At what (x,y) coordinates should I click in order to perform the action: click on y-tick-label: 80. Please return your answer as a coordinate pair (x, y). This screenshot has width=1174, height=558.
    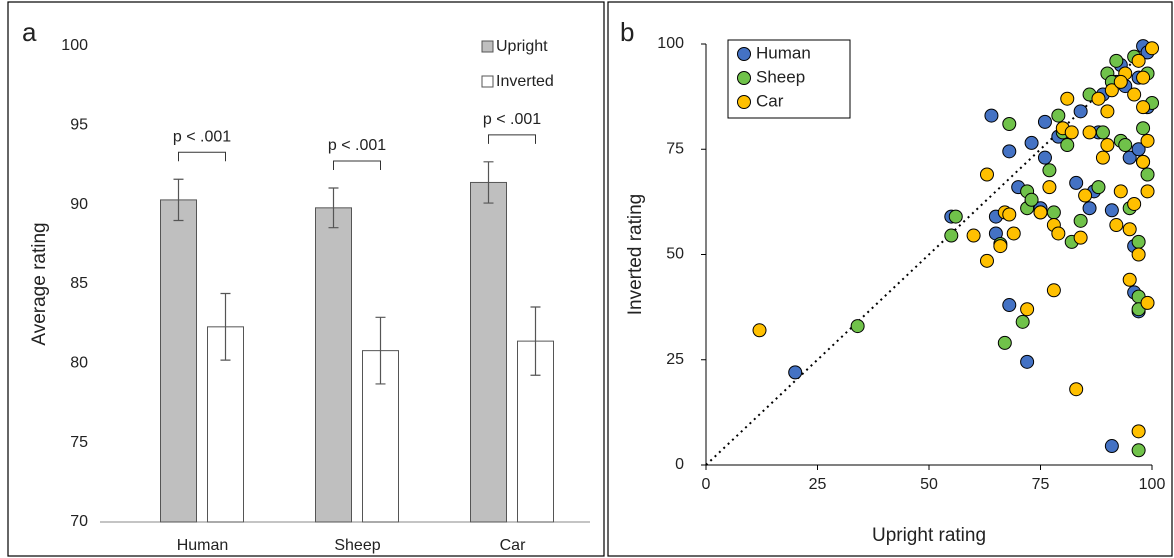
    Looking at the image, I should click on (79, 363).